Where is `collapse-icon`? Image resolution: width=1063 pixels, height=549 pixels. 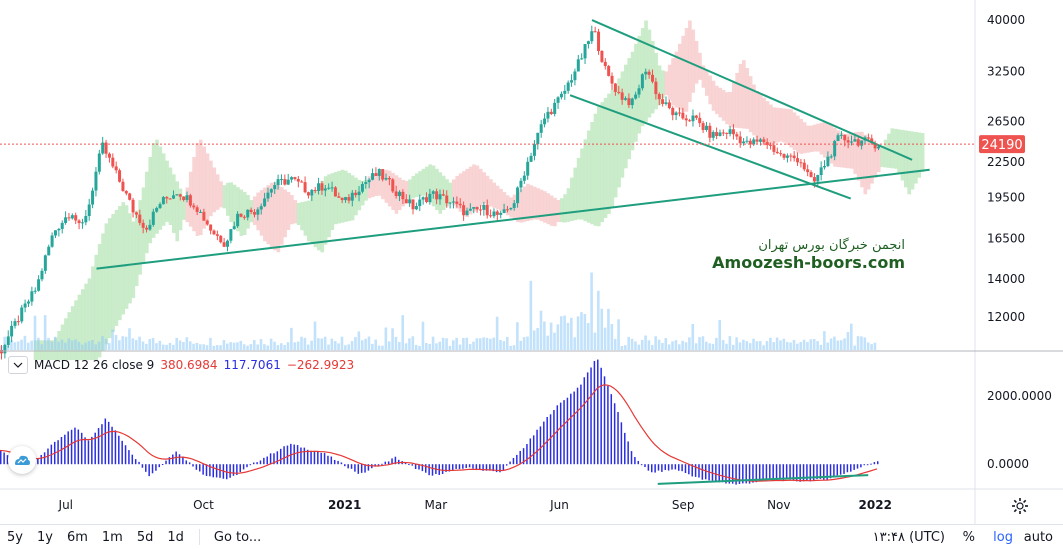 collapse-icon is located at coordinates (18, 365).